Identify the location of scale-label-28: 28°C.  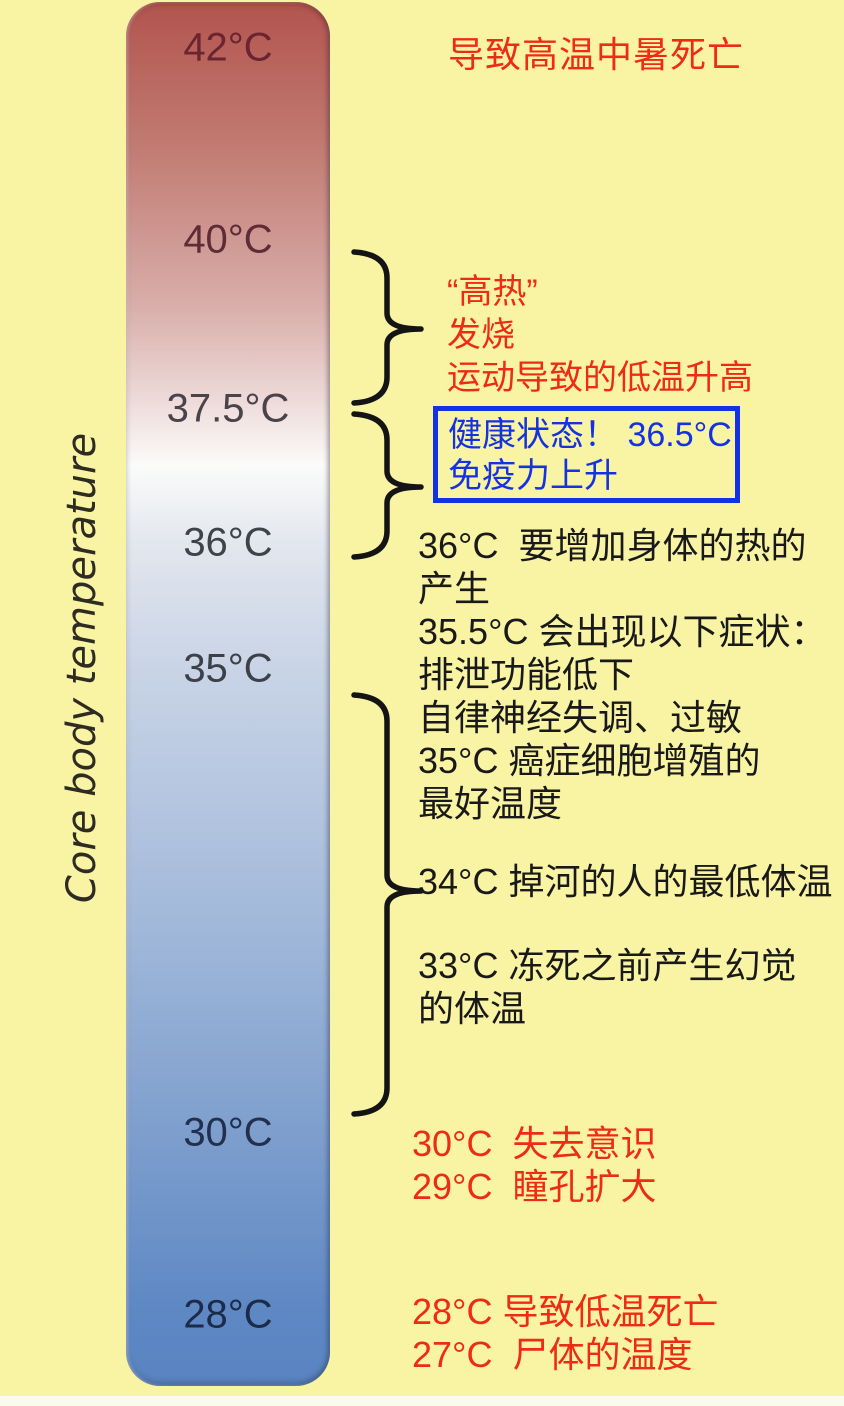
(228, 1314).